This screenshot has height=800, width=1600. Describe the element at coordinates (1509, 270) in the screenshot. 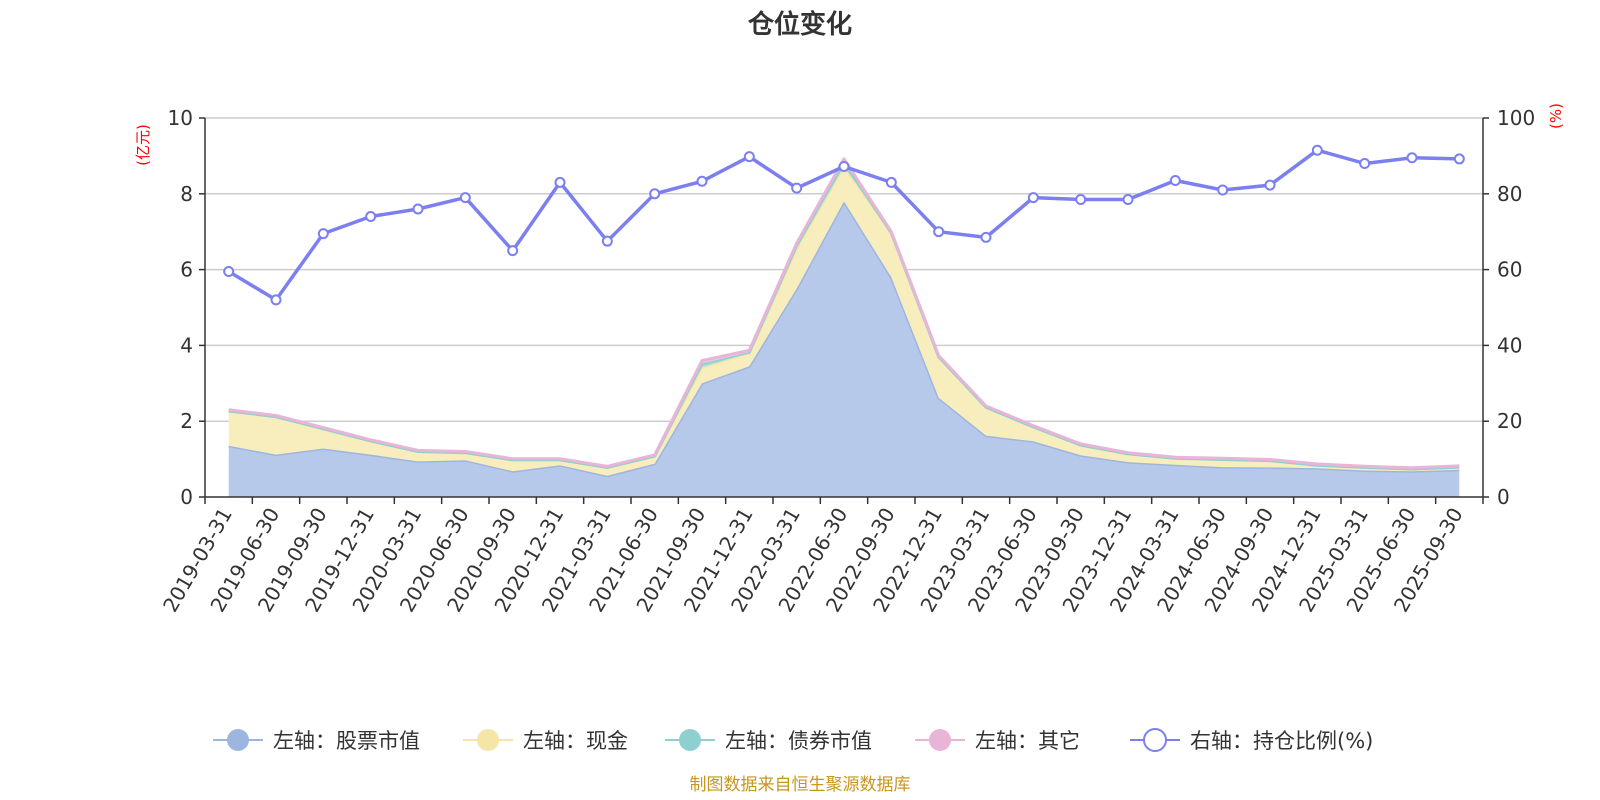

I see `right-axis-tick-label: 60` at that location.